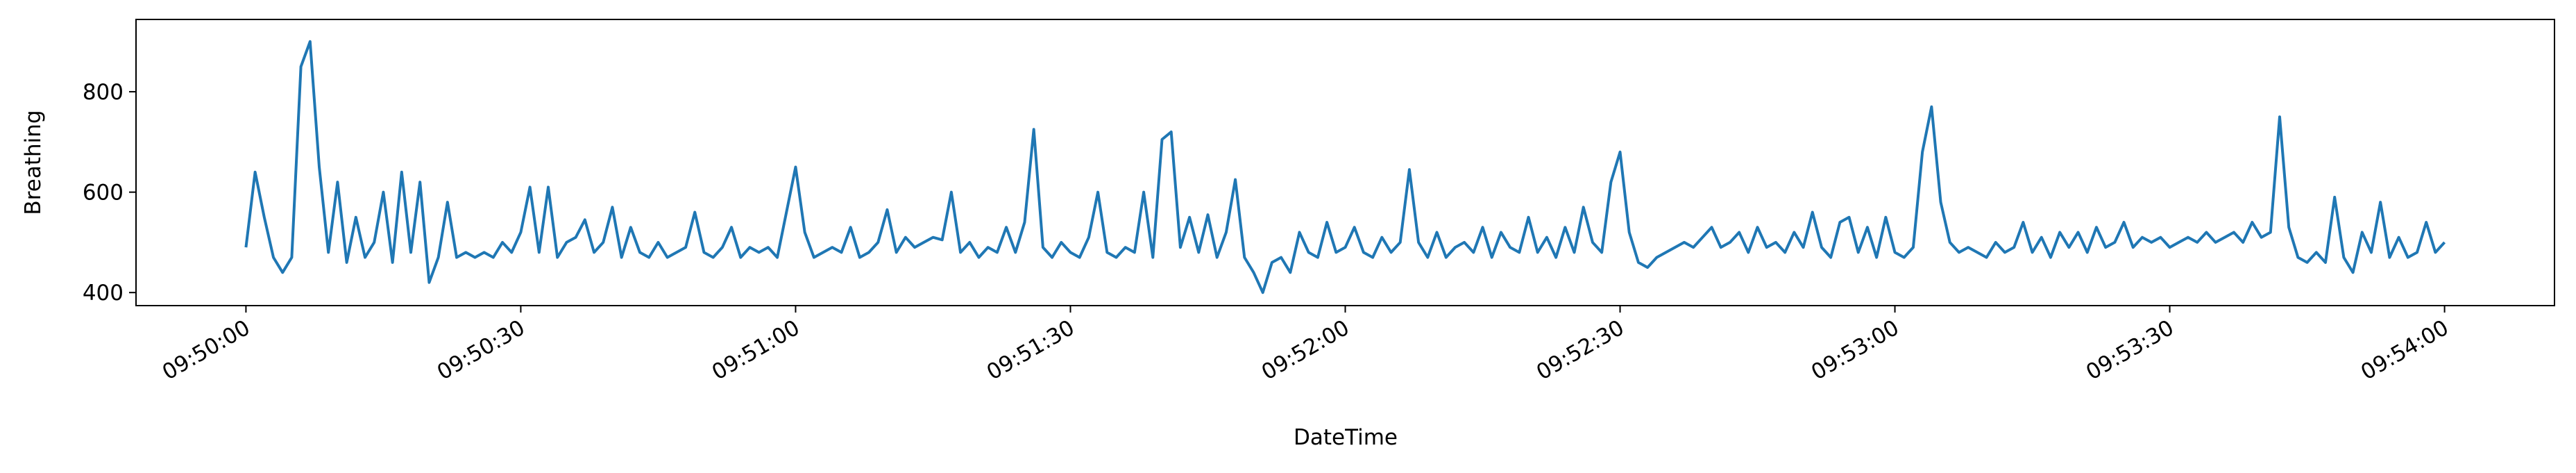  Describe the element at coordinates (103, 293) in the screenshot. I see `y-tick-label: 400` at that location.